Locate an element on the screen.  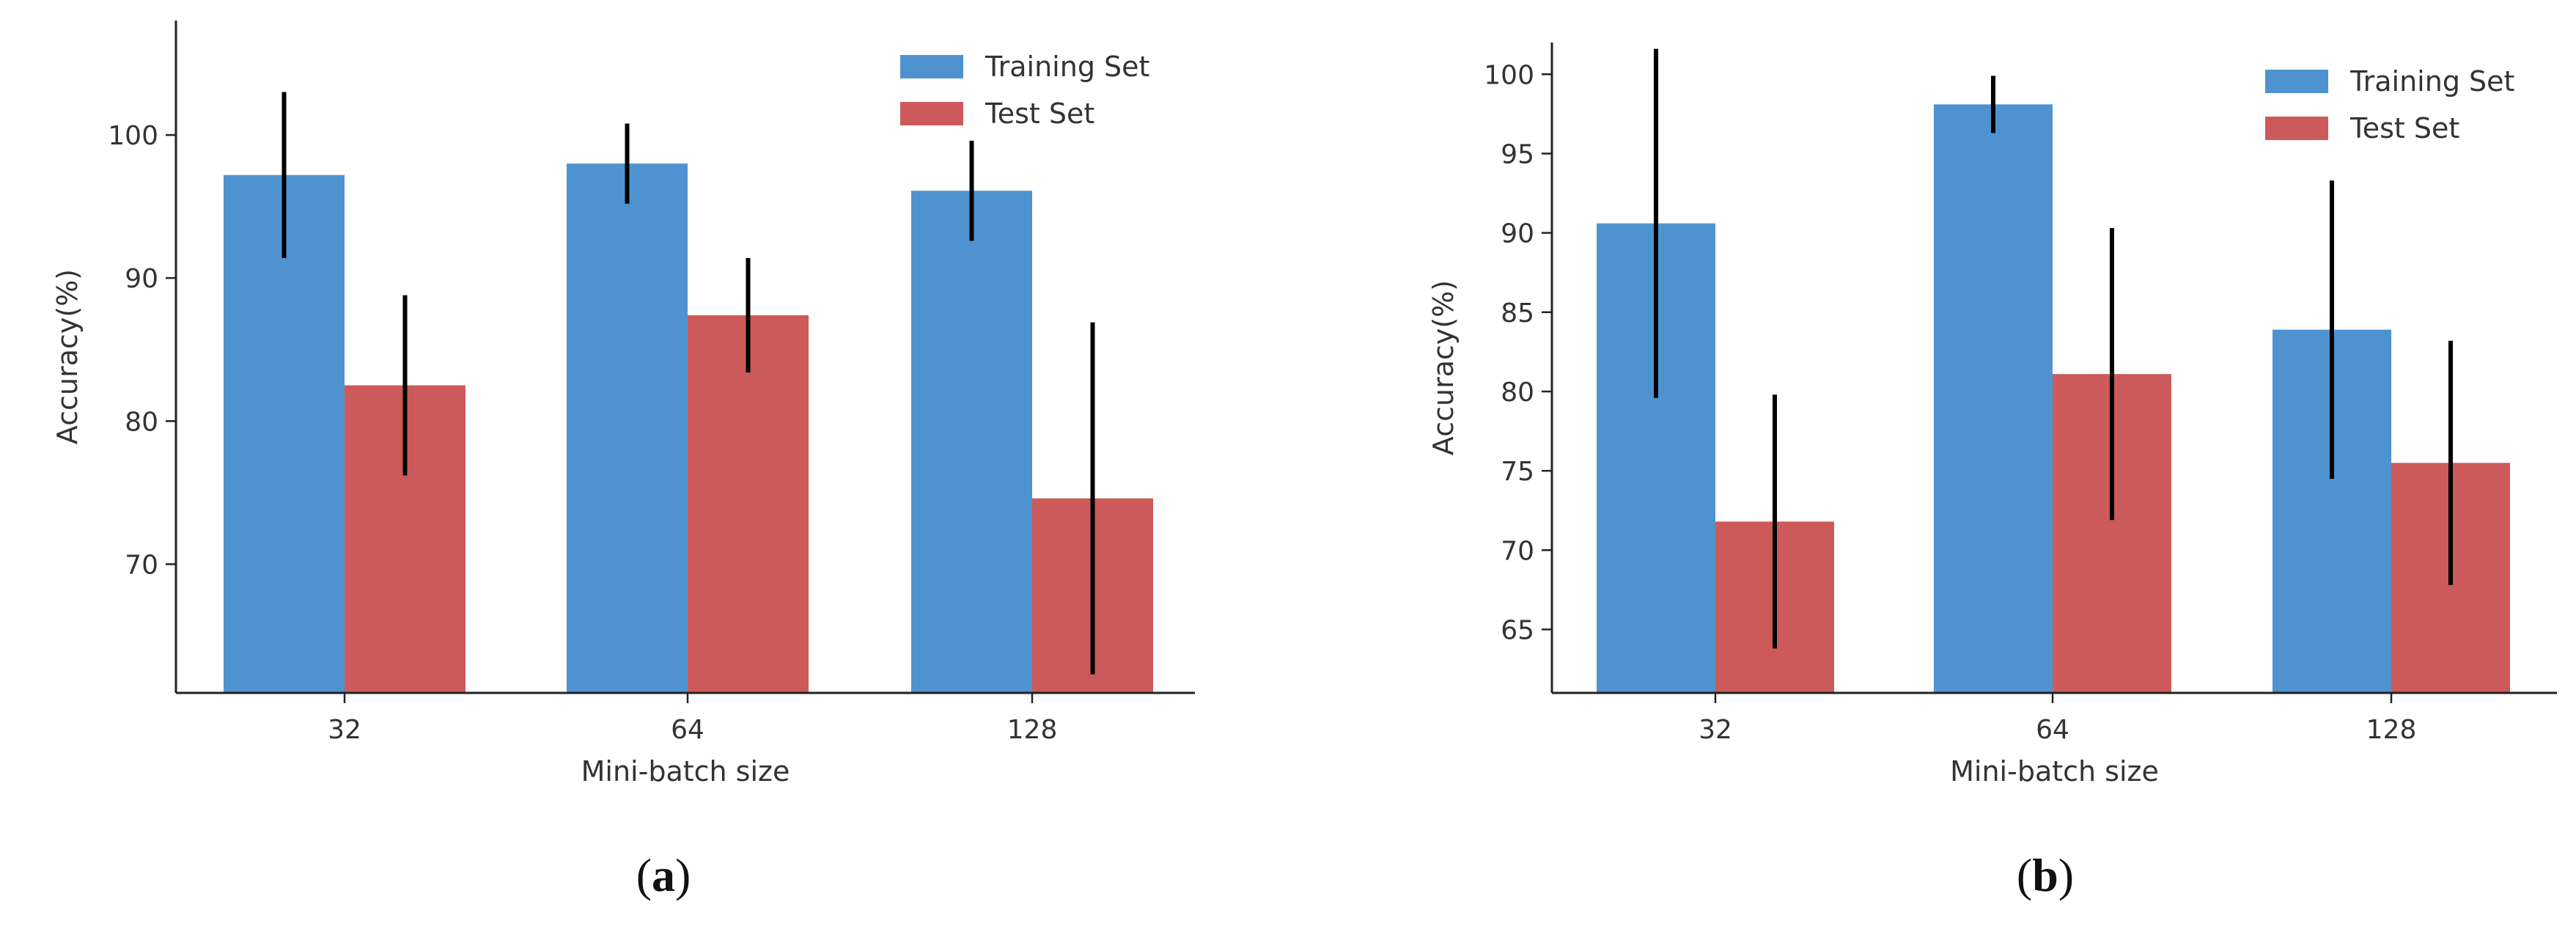
caption-b: (b) is located at coordinates (2045, 875).